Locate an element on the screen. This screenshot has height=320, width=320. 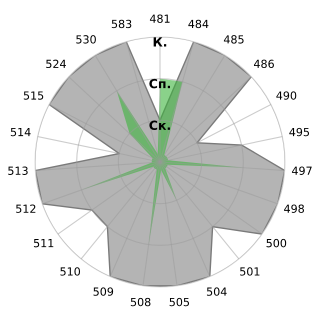
spoke-label: 513 is located at coordinates (18, 170).